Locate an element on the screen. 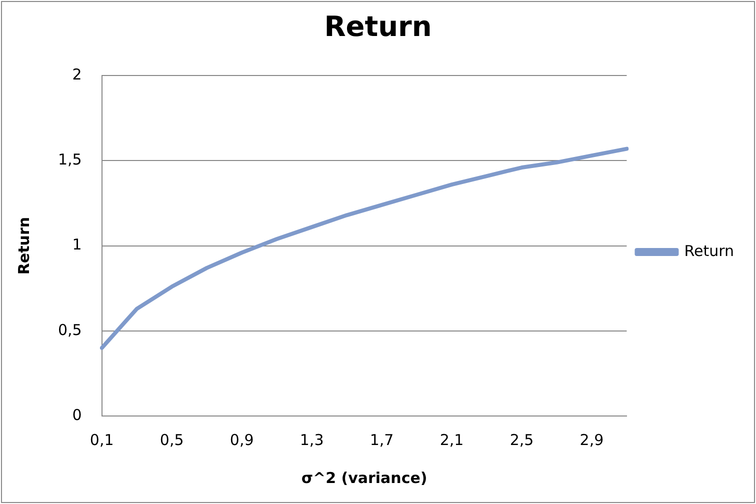  x-axis-title: σ^2 (variance) is located at coordinates (364, 477).